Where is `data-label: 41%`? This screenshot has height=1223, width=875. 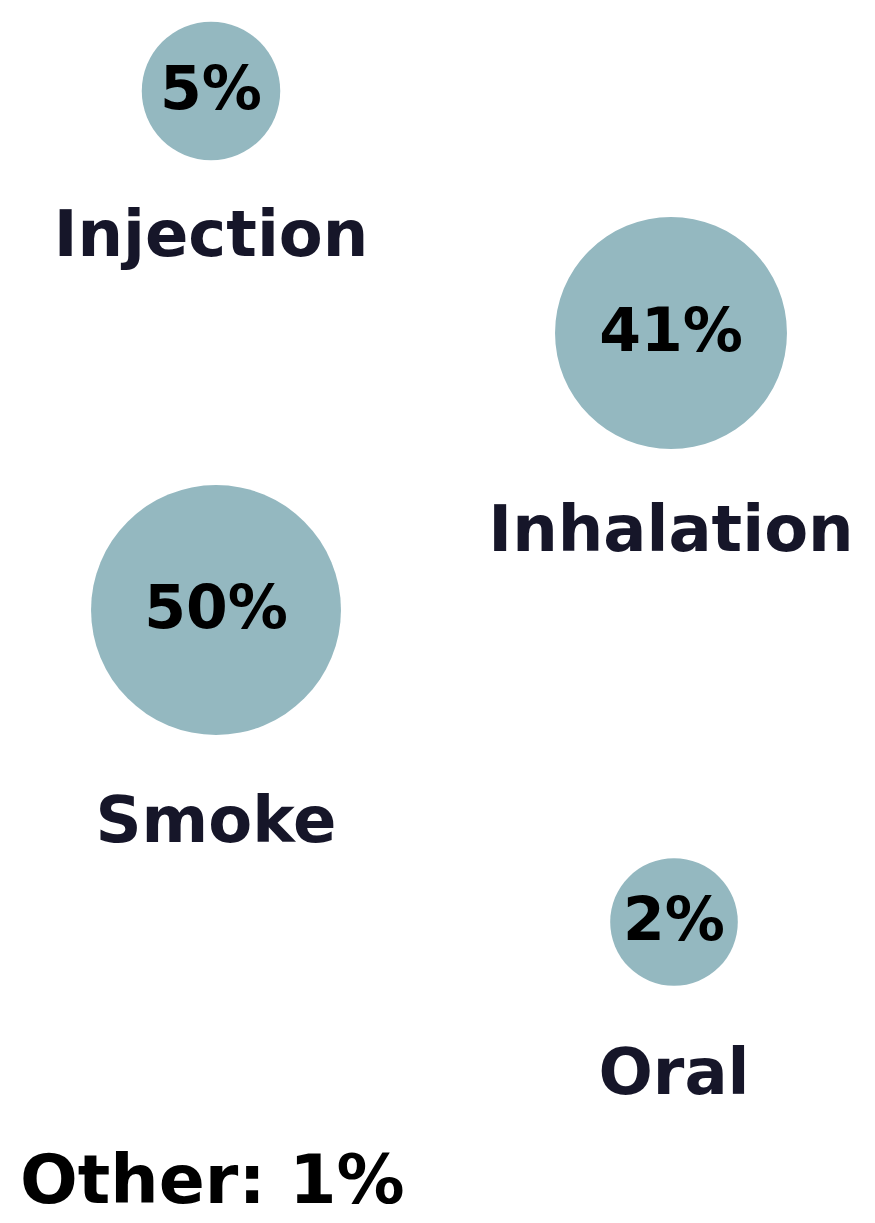 data-label: 41% is located at coordinates (671, 330).